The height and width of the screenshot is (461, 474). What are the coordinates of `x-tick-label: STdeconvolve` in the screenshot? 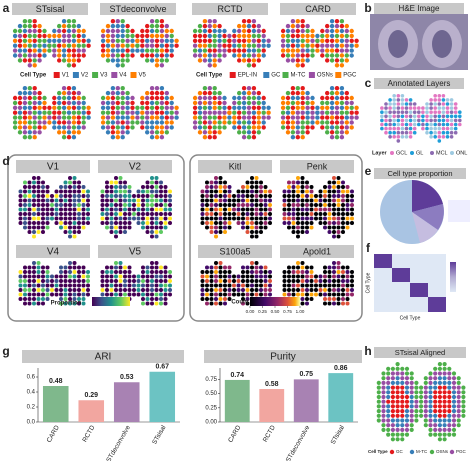 It's located at (298, 442).